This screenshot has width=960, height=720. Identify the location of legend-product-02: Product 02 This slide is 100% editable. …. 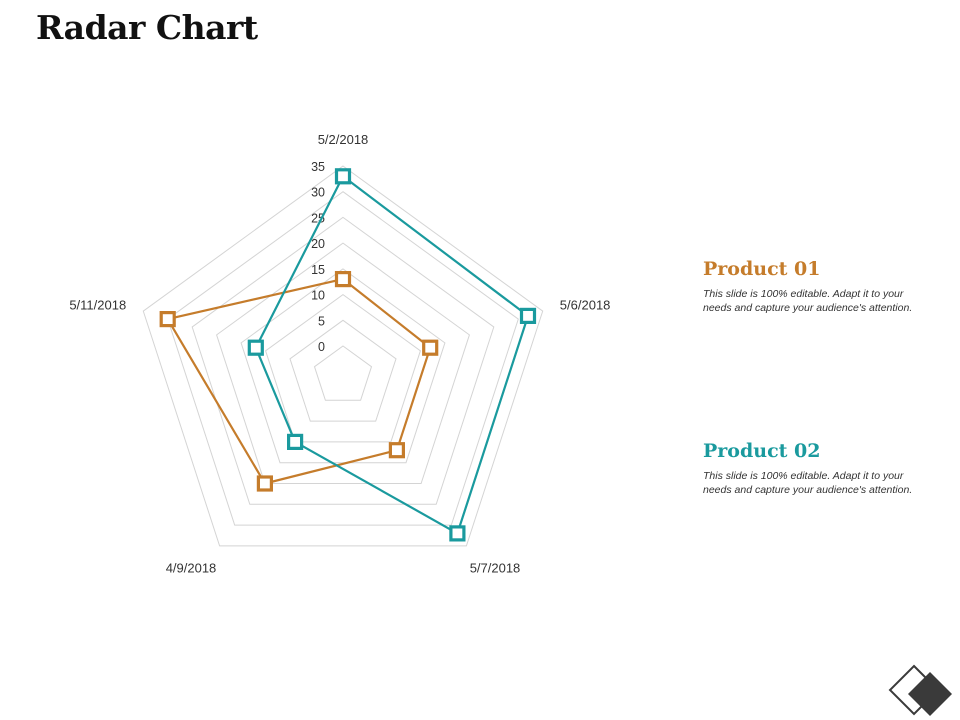
(815, 468).